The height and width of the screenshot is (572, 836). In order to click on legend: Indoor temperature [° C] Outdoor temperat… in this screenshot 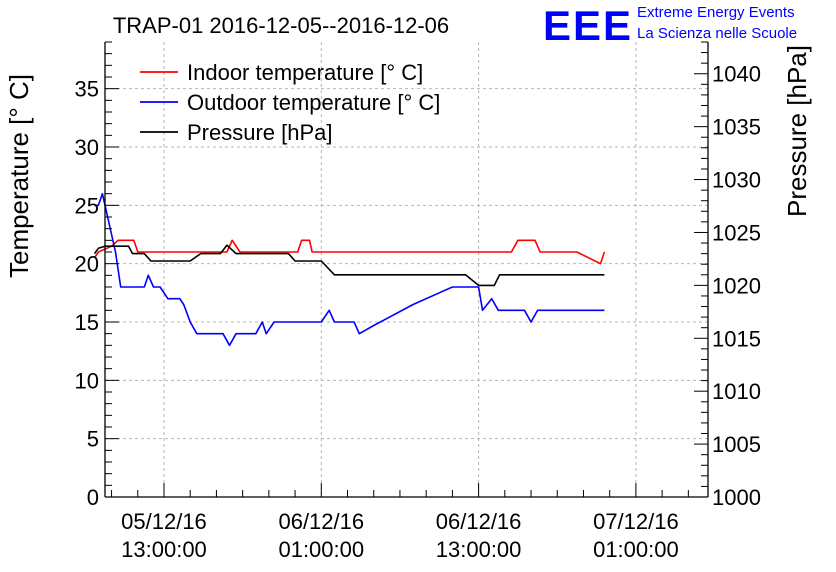, I will do `click(290, 102)`.